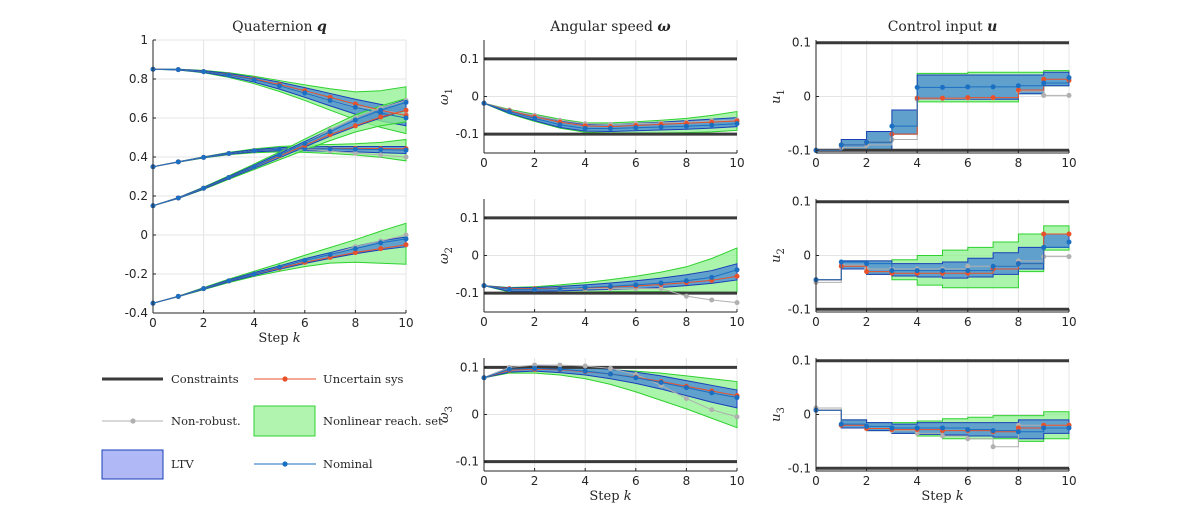 The image size is (1181, 531). I want to click on legend-label-nlreach: Nonlinear reach. set, so click(383, 421).